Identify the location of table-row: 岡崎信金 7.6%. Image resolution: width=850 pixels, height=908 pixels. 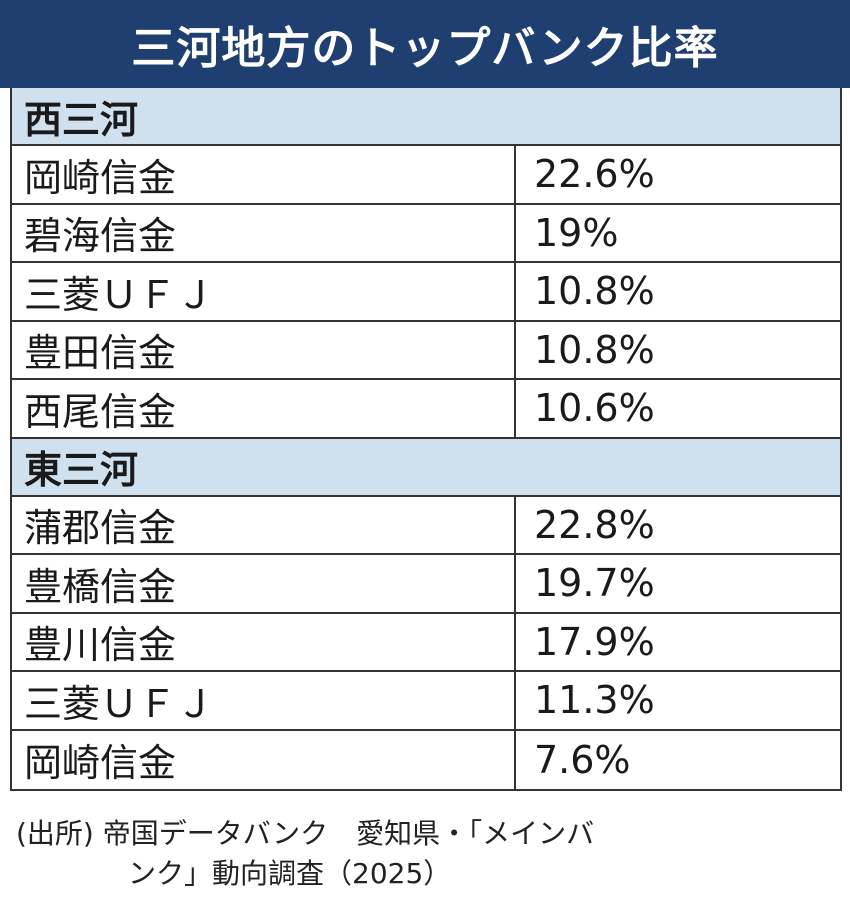
(426, 759).